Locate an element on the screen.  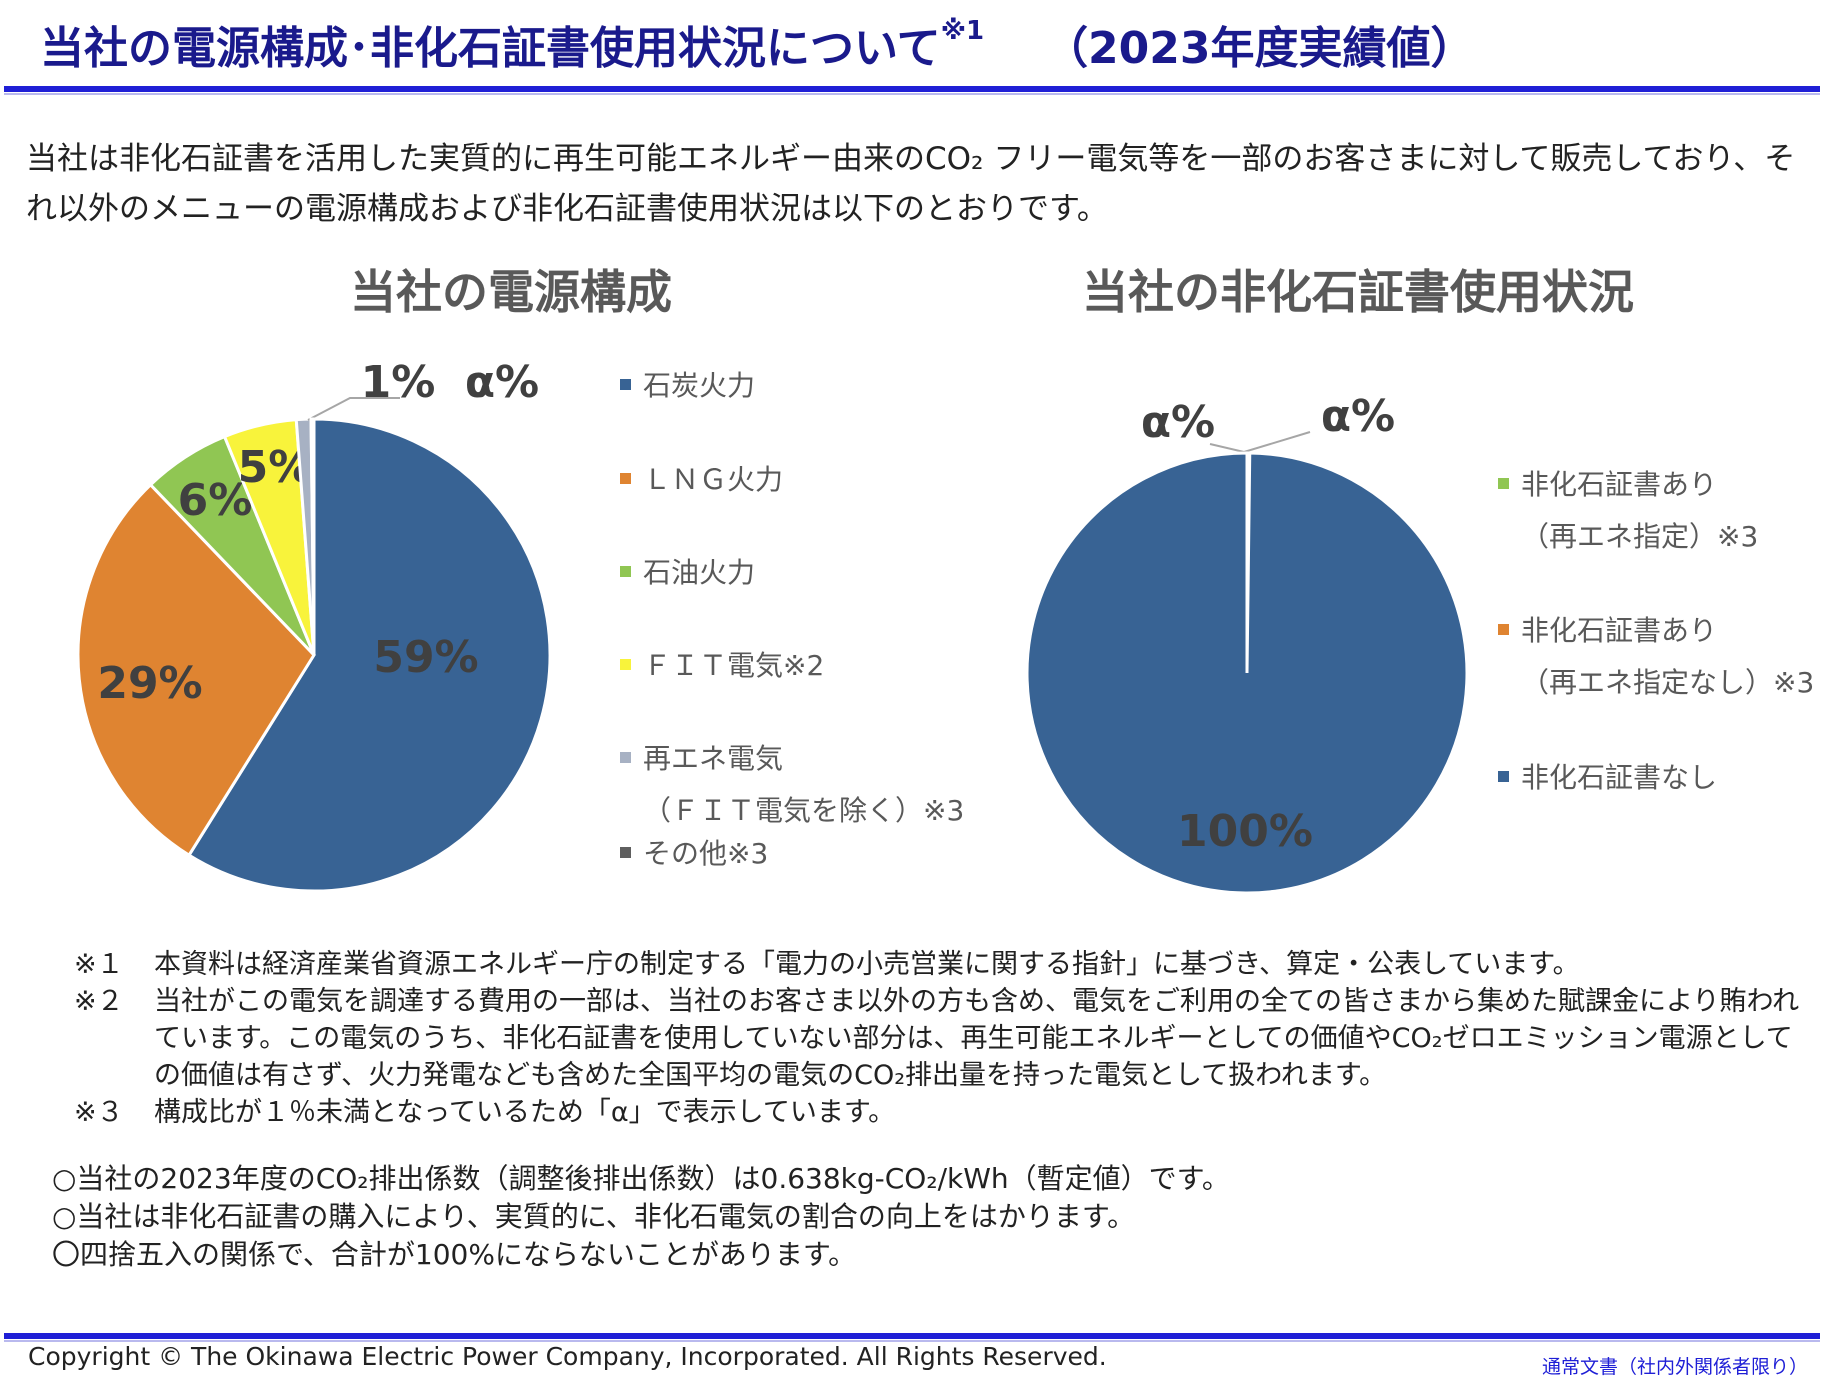
title-text: 当社の電源構成･非化石証書使用状況について is located at coordinates (490, 48).